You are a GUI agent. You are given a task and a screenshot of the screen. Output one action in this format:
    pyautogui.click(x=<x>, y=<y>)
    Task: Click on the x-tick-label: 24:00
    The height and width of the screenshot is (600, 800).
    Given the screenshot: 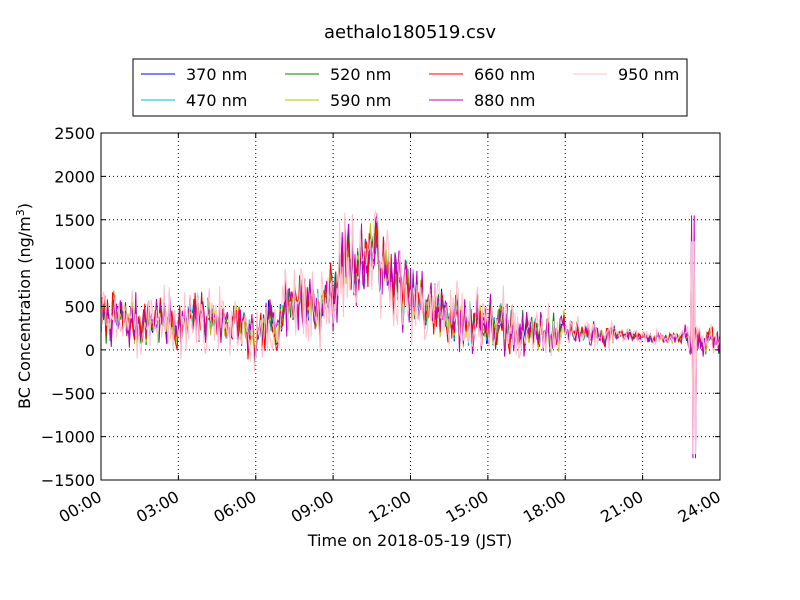 What is the action you would take?
    pyautogui.click(x=699, y=507)
    